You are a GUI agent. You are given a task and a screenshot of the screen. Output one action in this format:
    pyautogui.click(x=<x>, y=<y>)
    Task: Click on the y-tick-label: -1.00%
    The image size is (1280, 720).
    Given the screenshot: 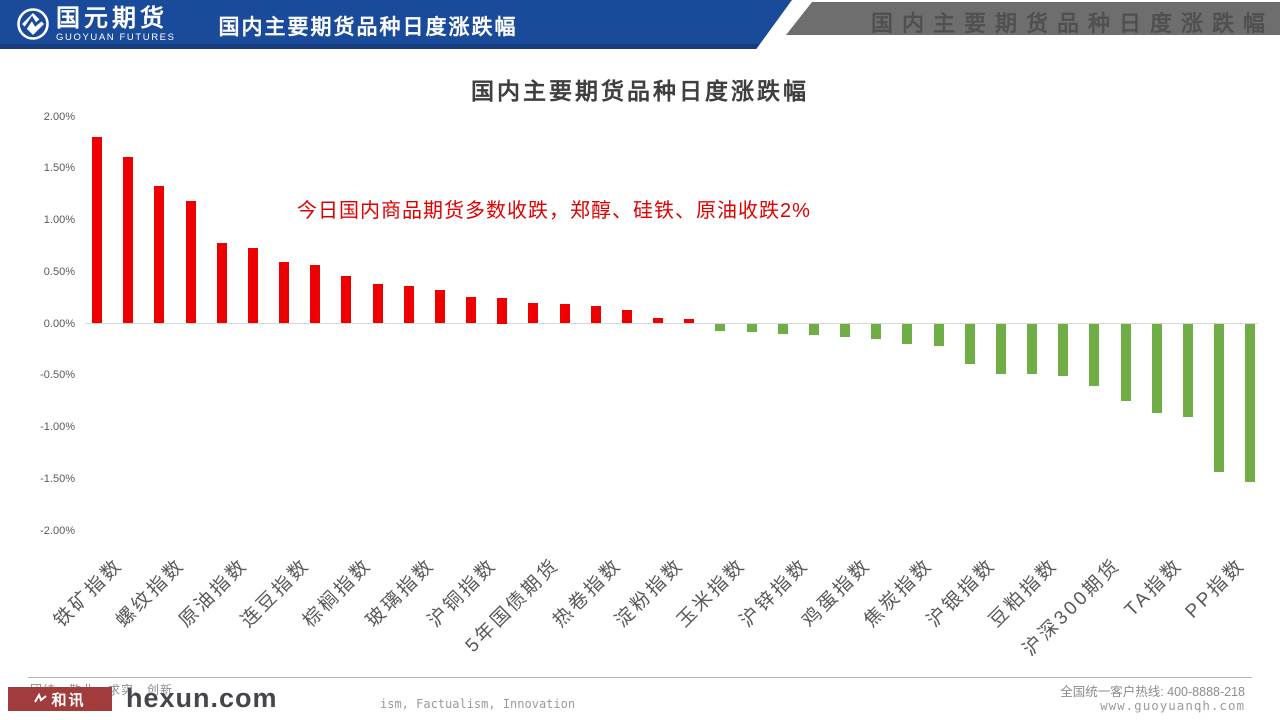 What is the action you would take?
    pyautogui.click(x=57, y=427)
    